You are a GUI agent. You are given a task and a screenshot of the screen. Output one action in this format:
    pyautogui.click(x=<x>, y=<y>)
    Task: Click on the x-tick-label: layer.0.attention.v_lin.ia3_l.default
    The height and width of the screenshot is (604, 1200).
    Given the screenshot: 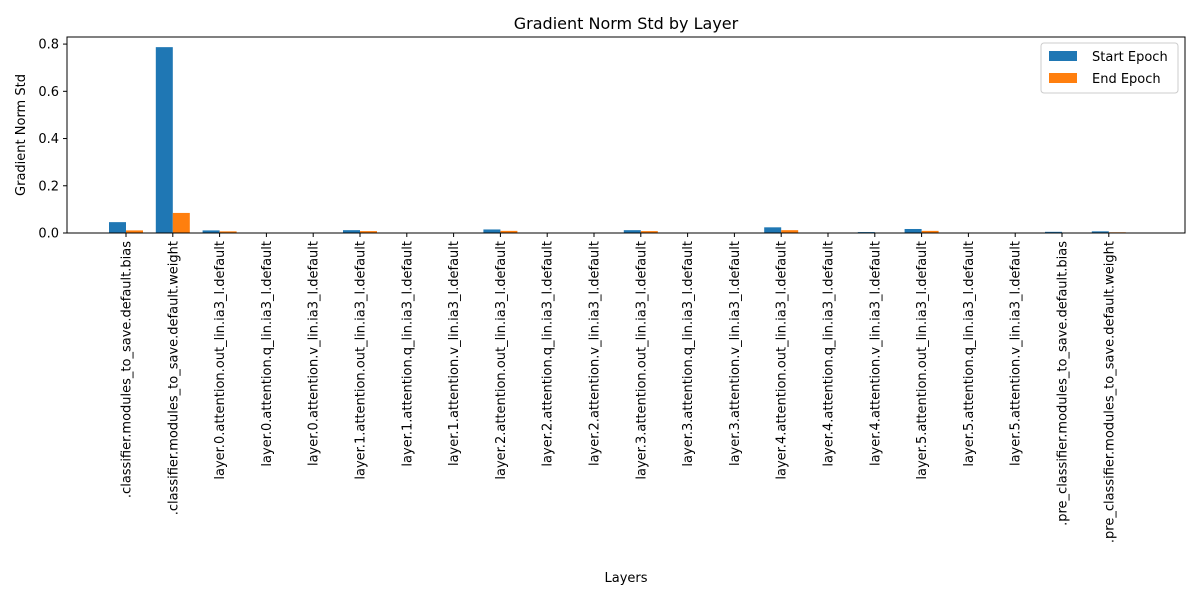 What is the action you would take?
    pyautogui.click(x=314, y=353)
    